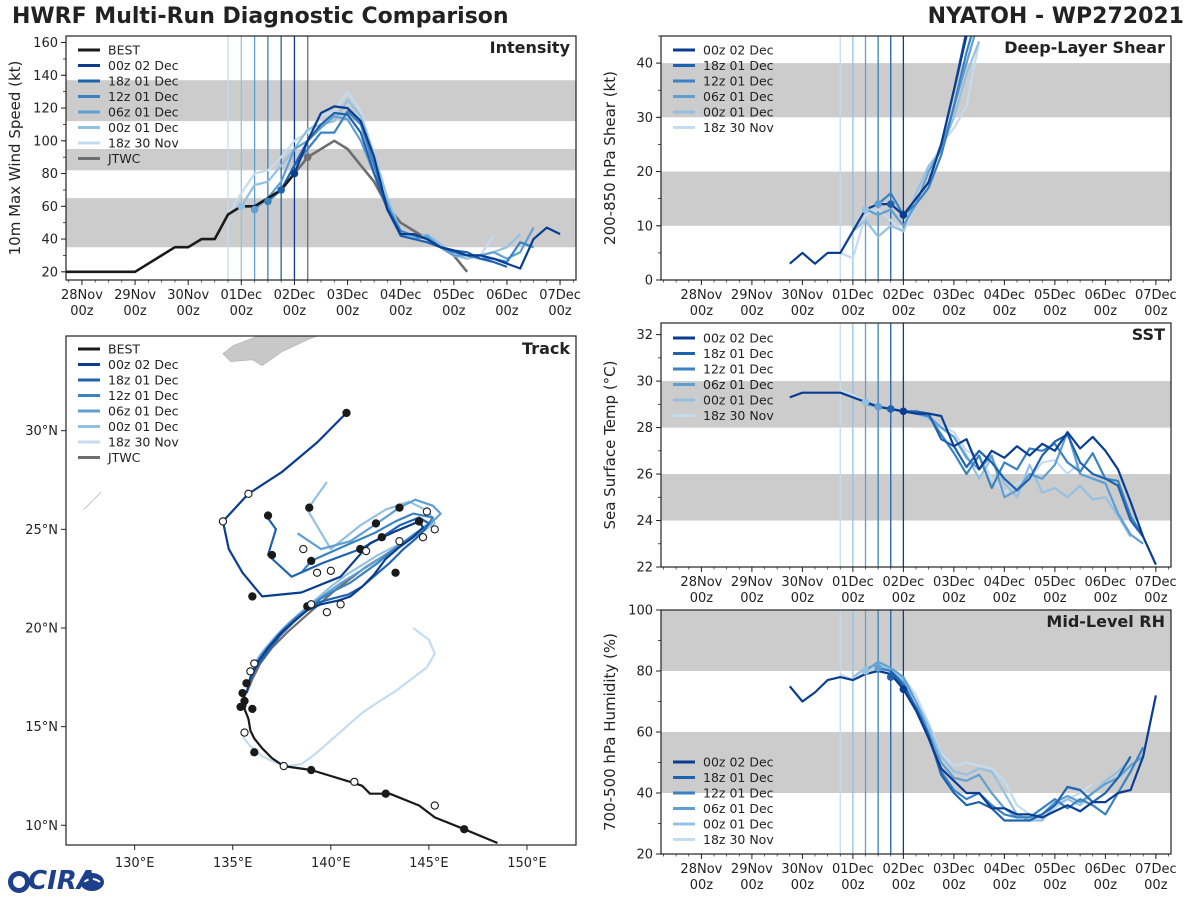  What do you see at coordinates (903, 689) in the screenshot?
I see `rh-marker-00z-02-dec` at bounding box center [903, 689].